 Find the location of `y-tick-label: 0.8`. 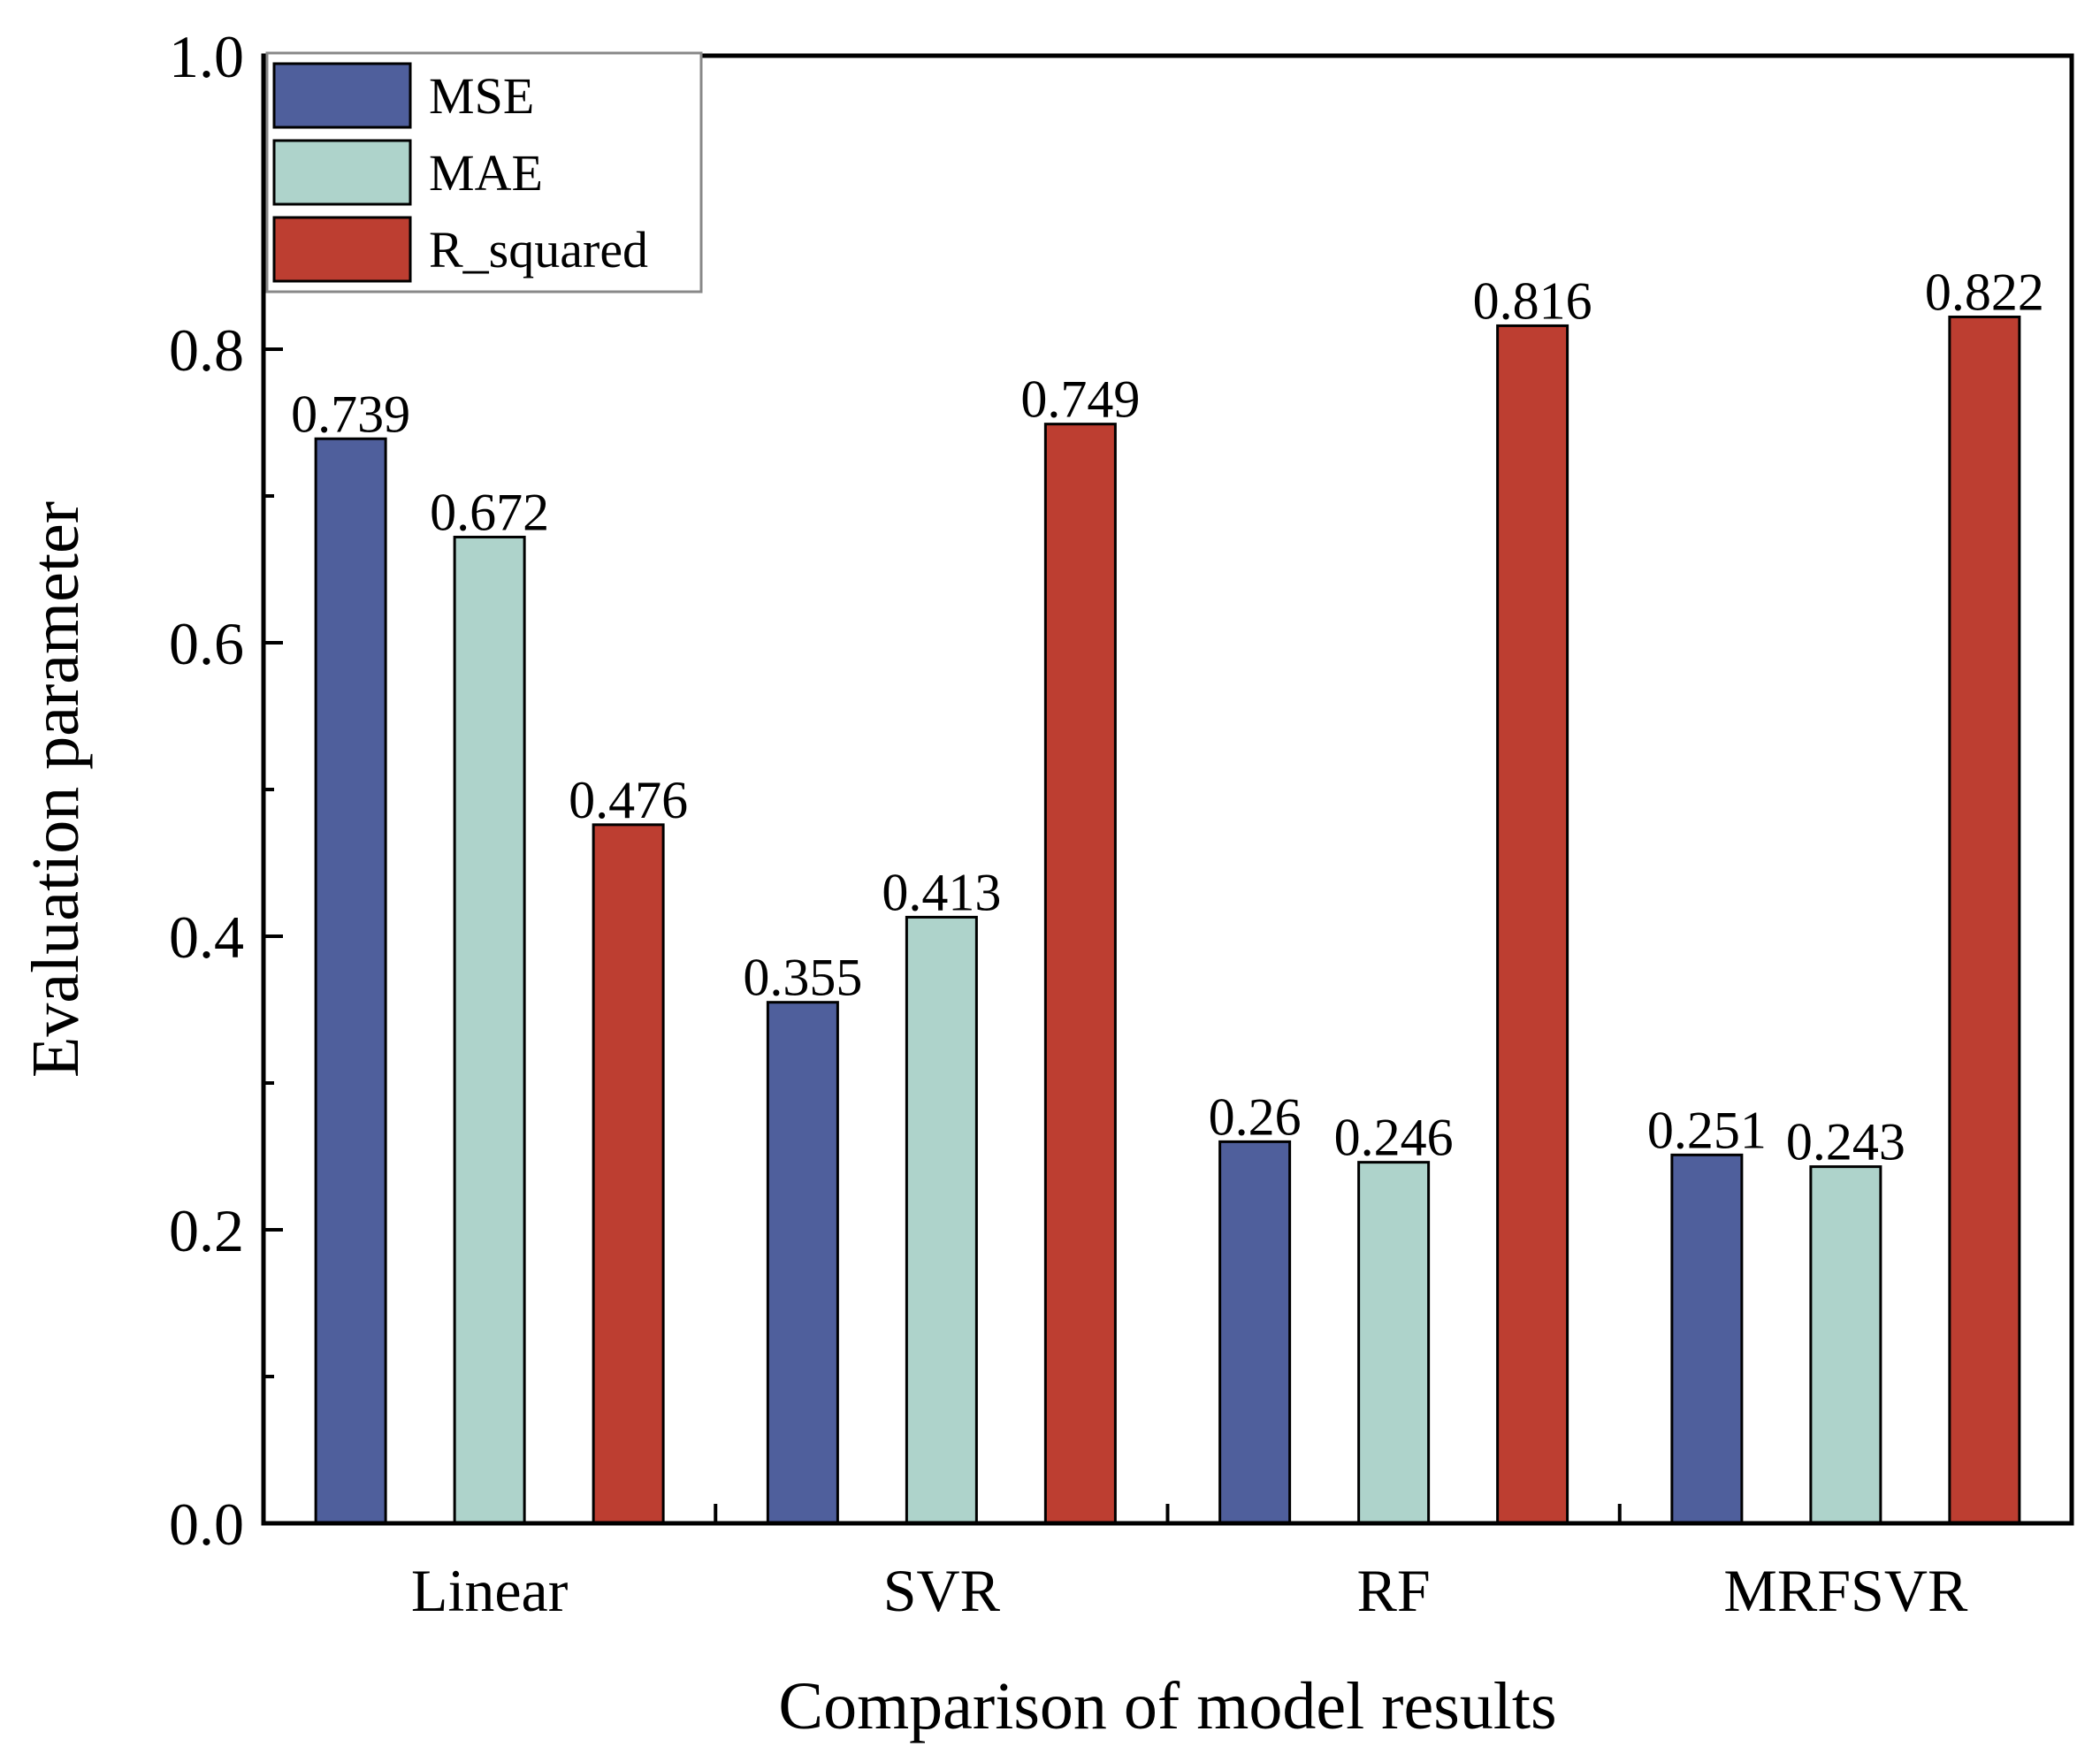

y-tick-label: 0.8 is located at coordinates (206, 350).